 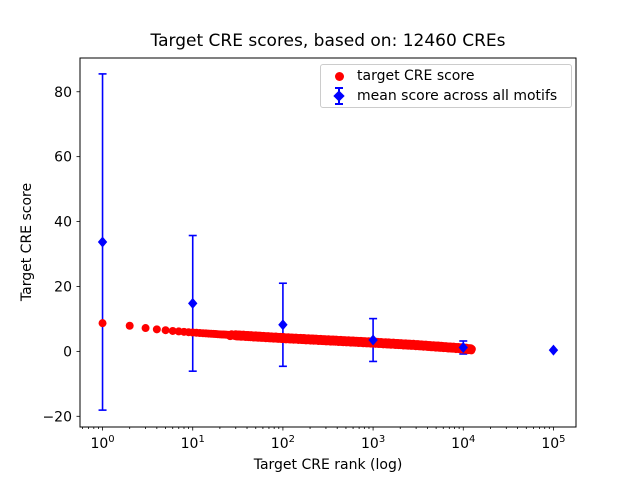 I want to click on chart-title: Target CRE scores, based on: 12460 CREs, so click(x=328, y=41).